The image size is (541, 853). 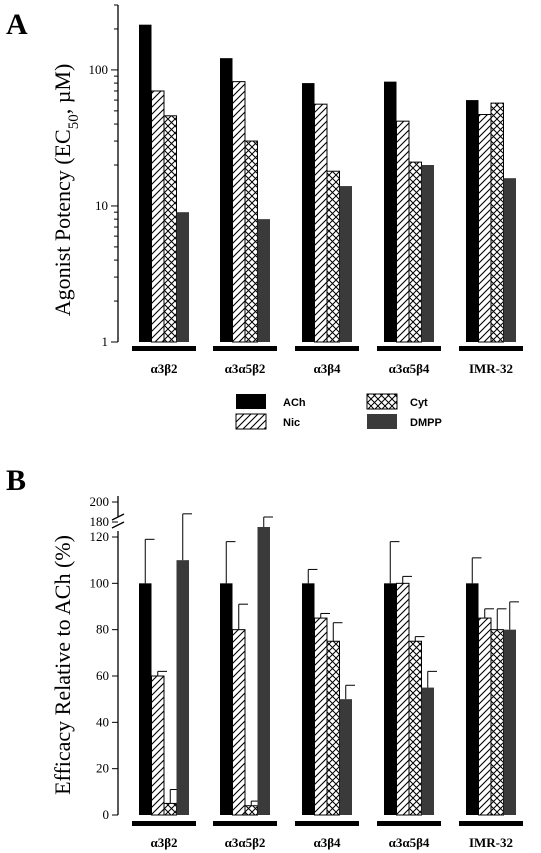 I want to click on y-tick-label-b: 120, so click(x=100, y=536).